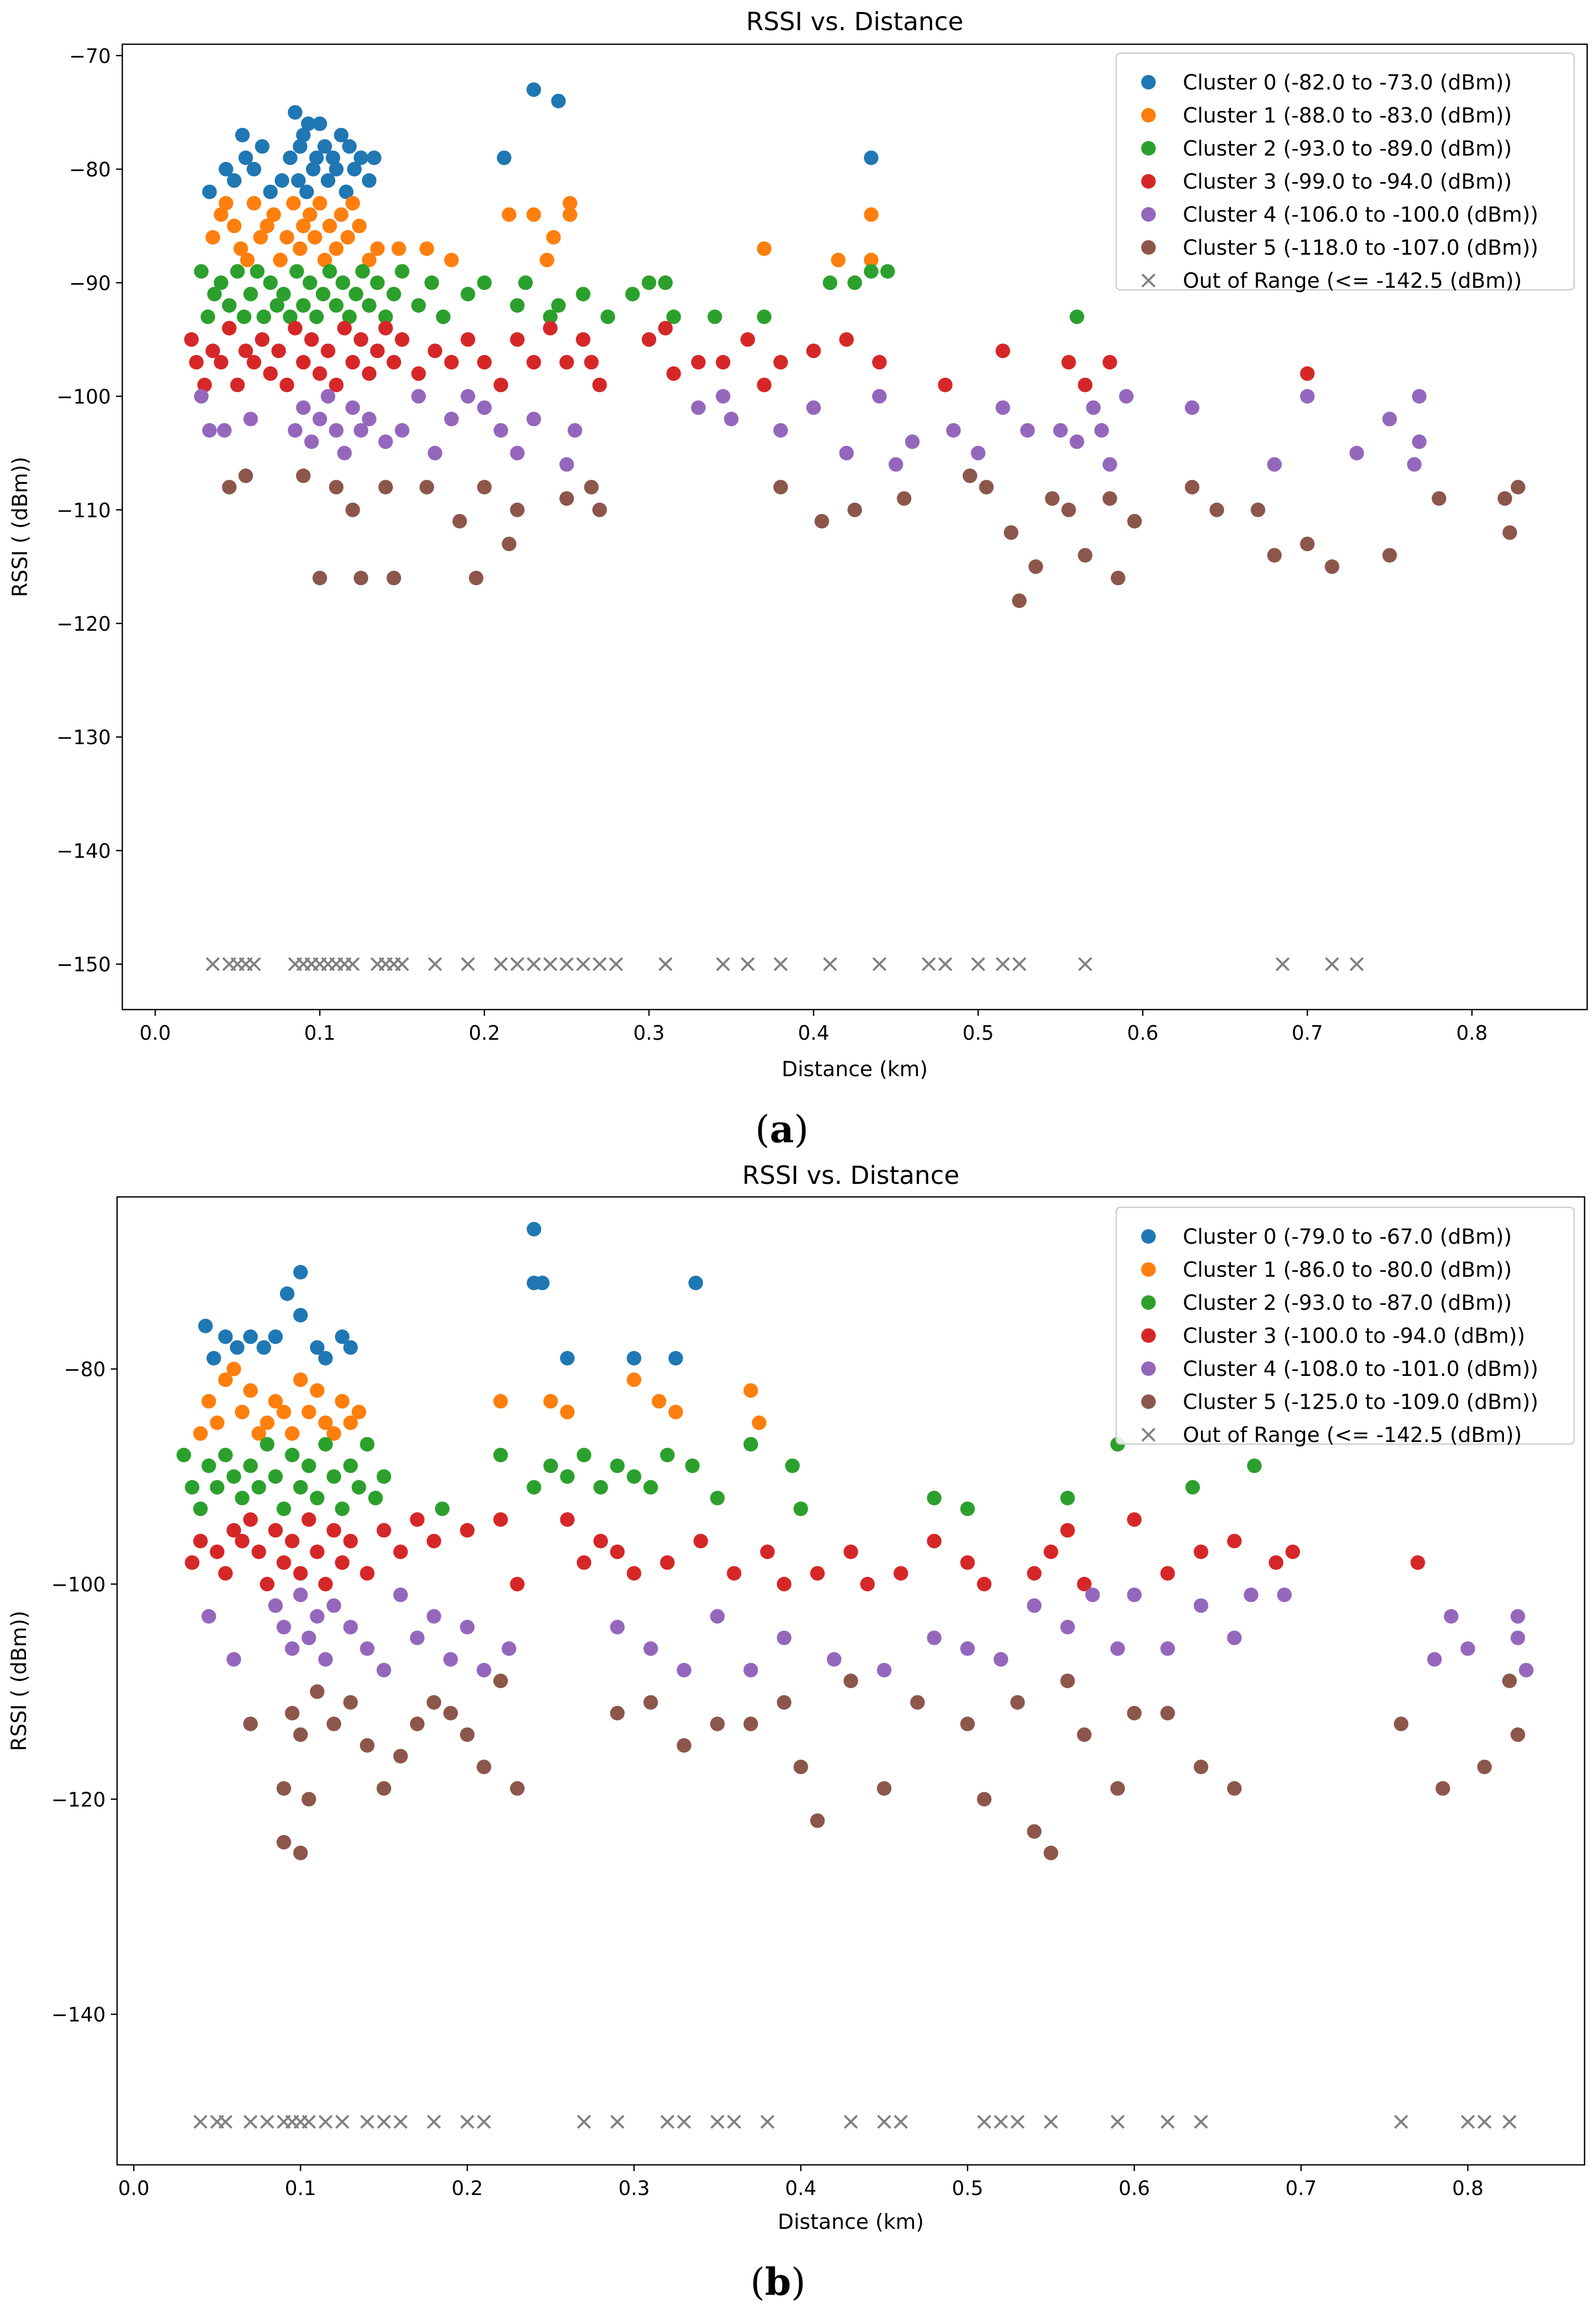  I want to click on y-axis-label: RSSI ( (dBm)), so click(20, 526).